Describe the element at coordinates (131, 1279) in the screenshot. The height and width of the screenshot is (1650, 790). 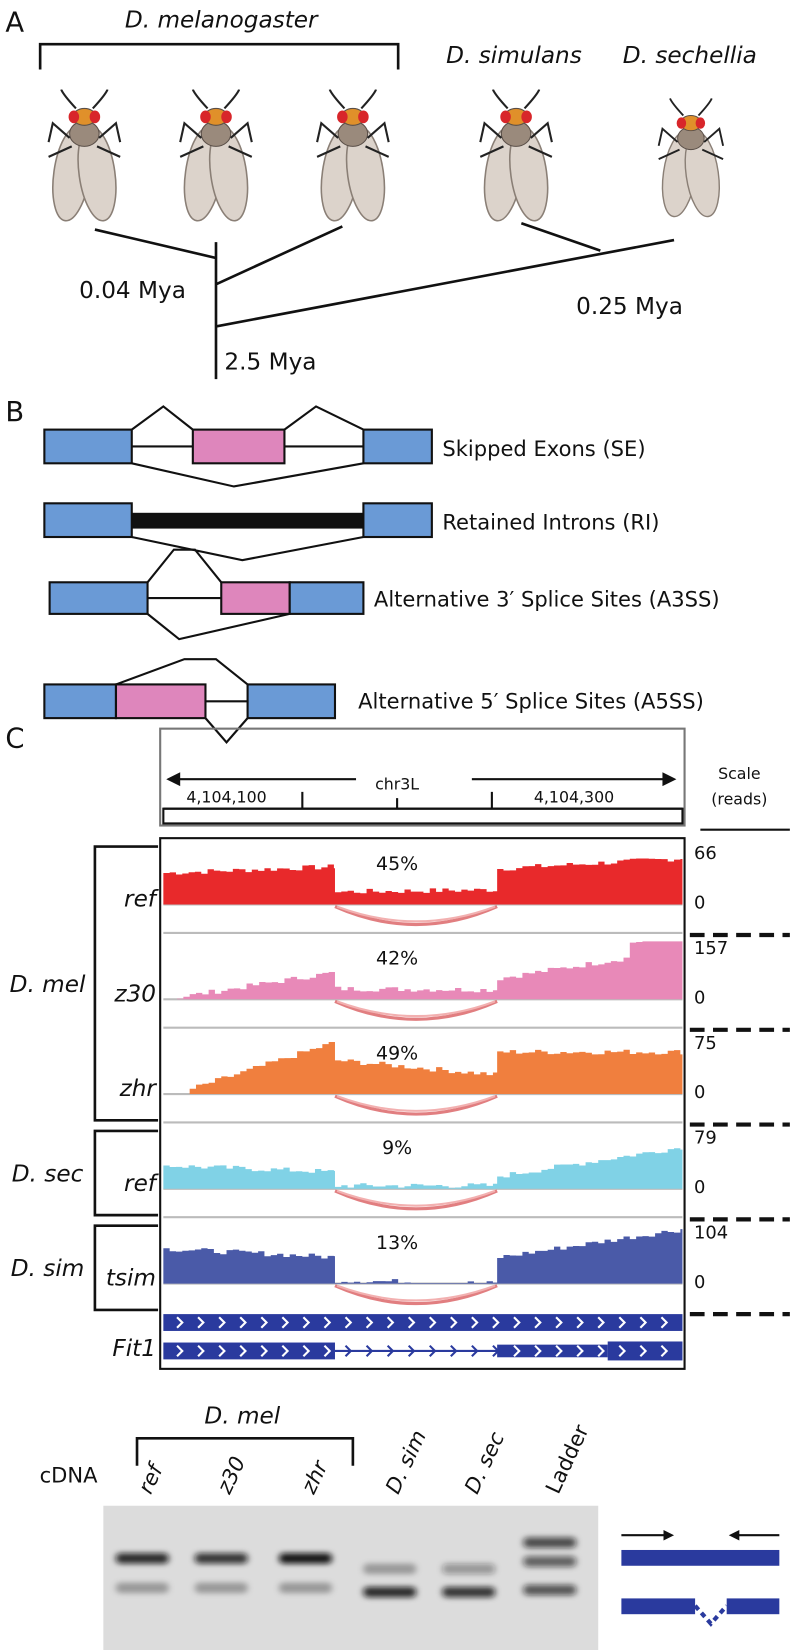
I see `sample-label: tsim` at that location.